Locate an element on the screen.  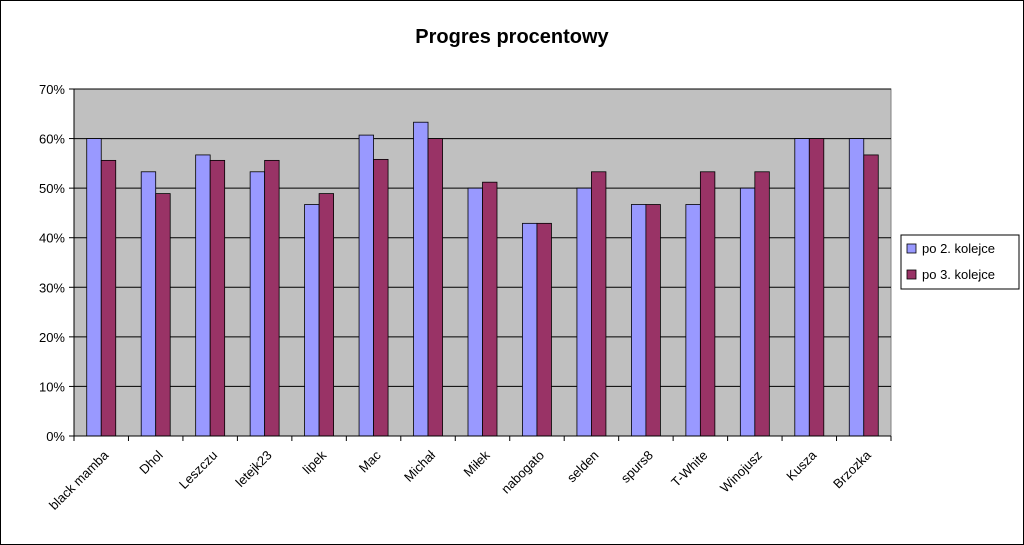
bar-2-michał is located at coordinates (435, 287).